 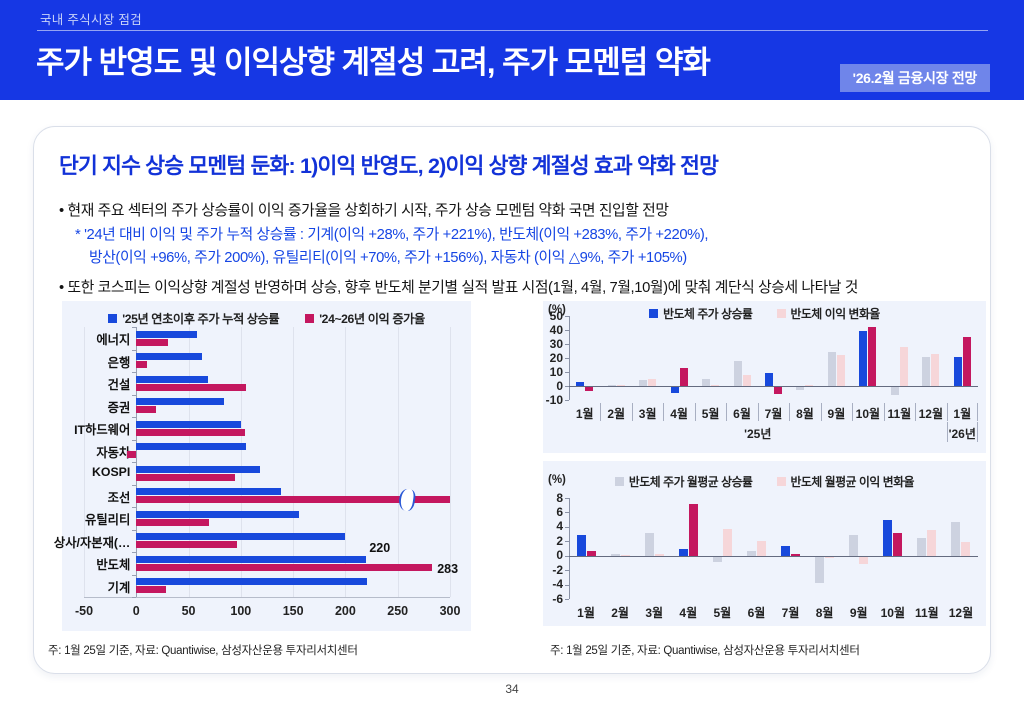 What do you see at coordinates (836, 414) in the screenshot?
I see `month-label: 9월` at bounding box center [836, 414].